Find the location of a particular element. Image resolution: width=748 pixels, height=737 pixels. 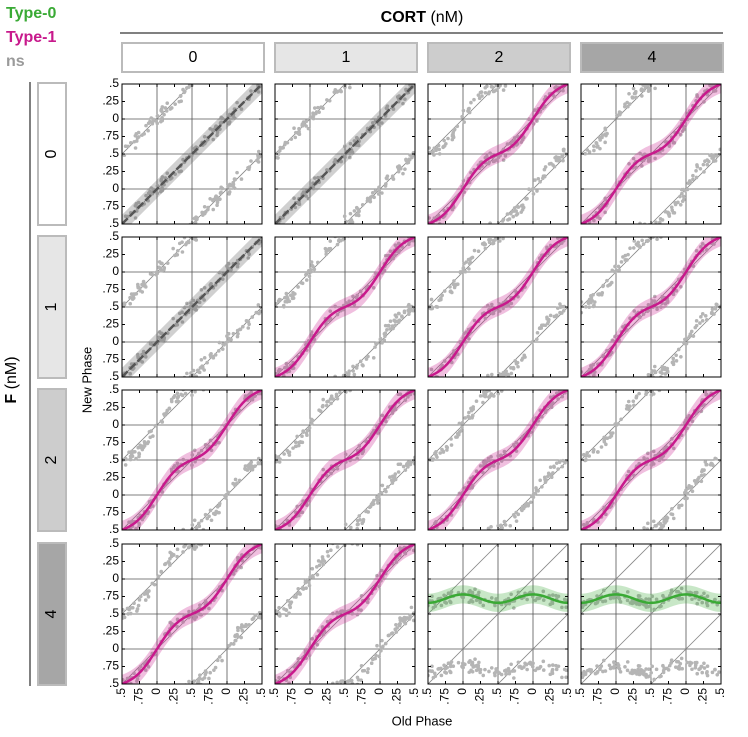

fit-curve is located at coordinates (498, 154).